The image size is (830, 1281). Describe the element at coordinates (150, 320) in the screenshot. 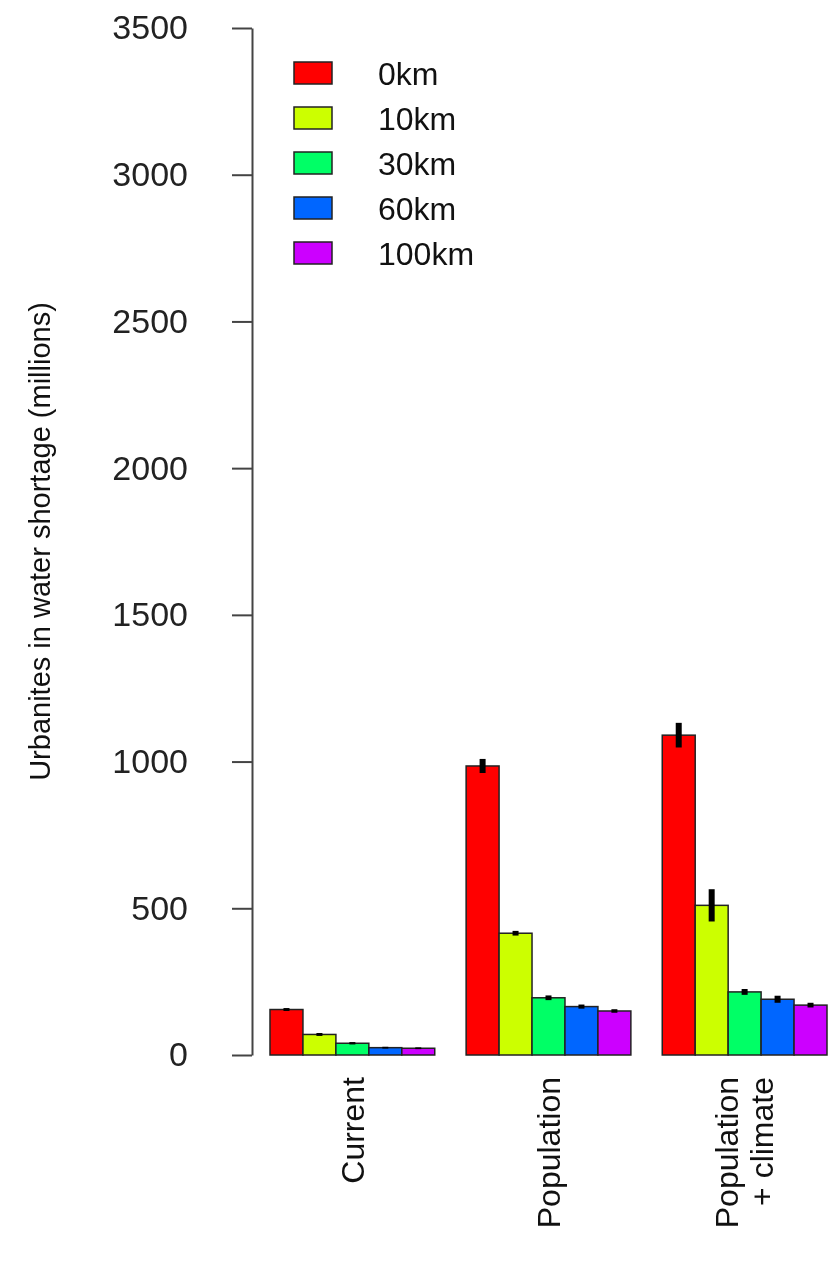

I see `y-tick-label: 2500` at that location.